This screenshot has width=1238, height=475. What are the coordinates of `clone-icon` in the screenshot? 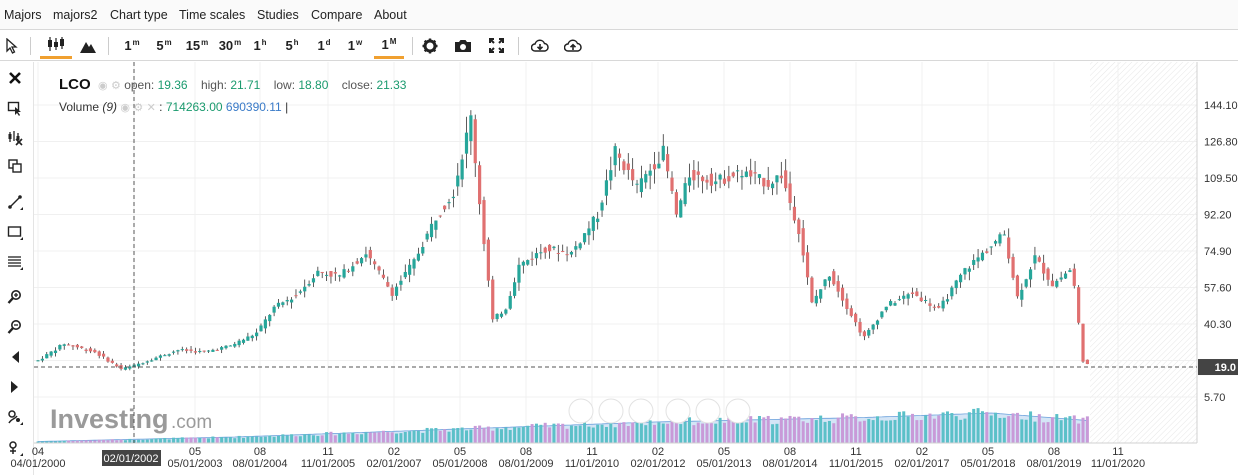 It's located at (15, 166).